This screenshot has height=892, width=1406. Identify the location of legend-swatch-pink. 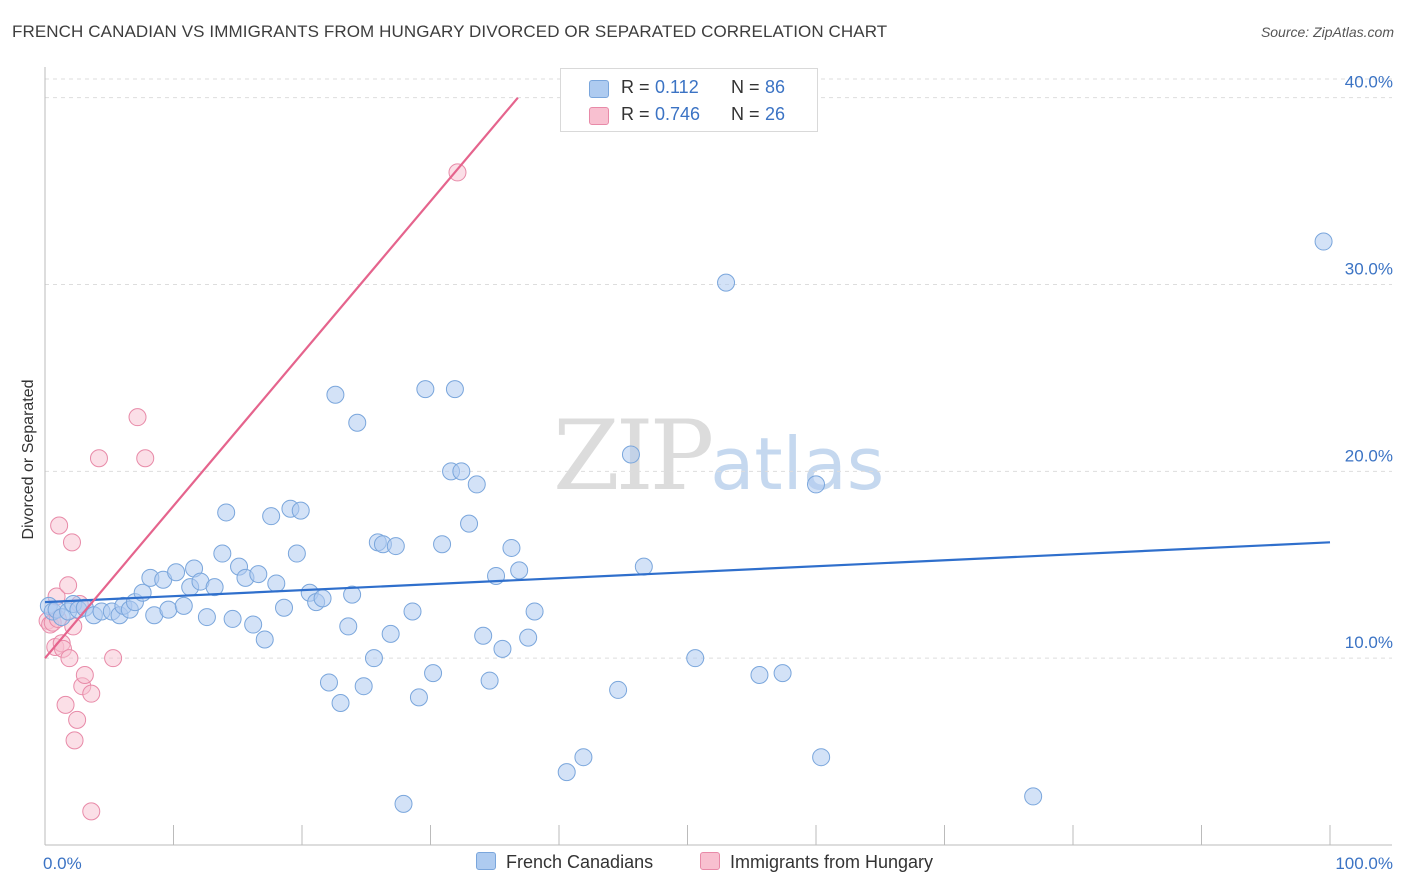
(599, 116).